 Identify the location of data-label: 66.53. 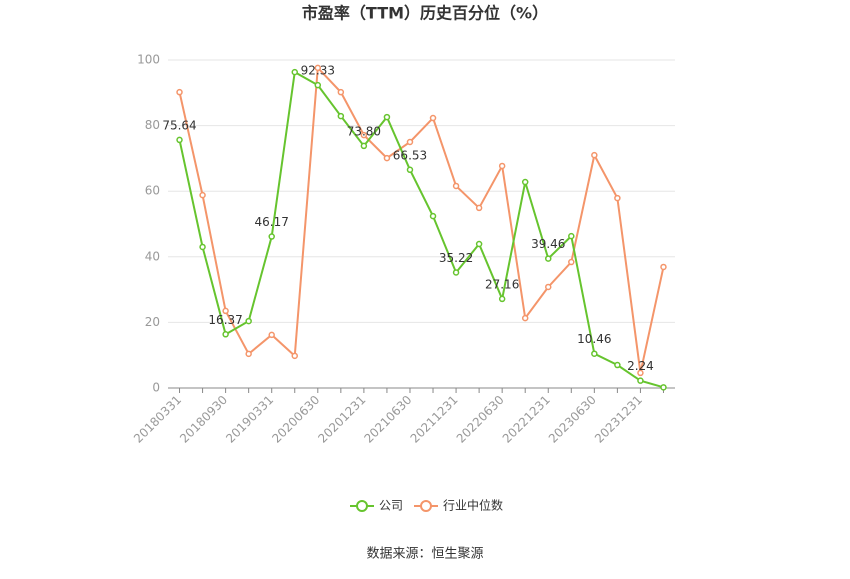
(410, 155).